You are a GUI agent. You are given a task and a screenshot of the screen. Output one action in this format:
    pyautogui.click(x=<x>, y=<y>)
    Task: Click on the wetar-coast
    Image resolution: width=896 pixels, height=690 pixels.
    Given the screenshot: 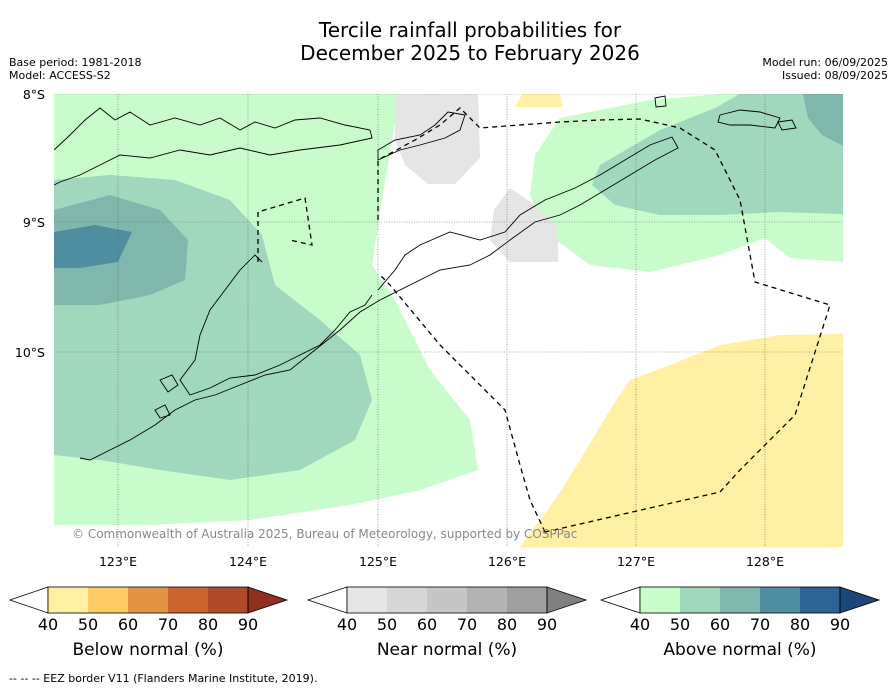 What is the action you would take?
    pyautogui.click(x=421, y=136)
    